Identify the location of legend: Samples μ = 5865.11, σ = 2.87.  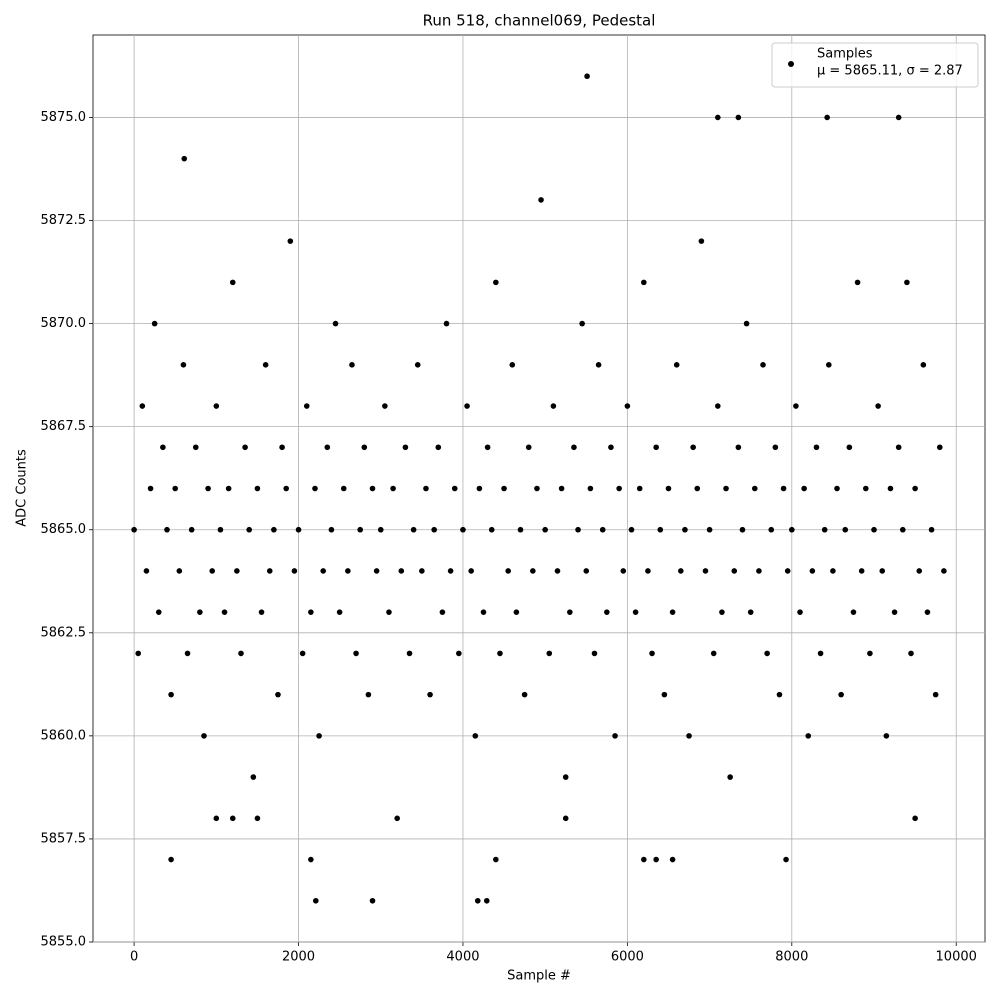
(875, 65).